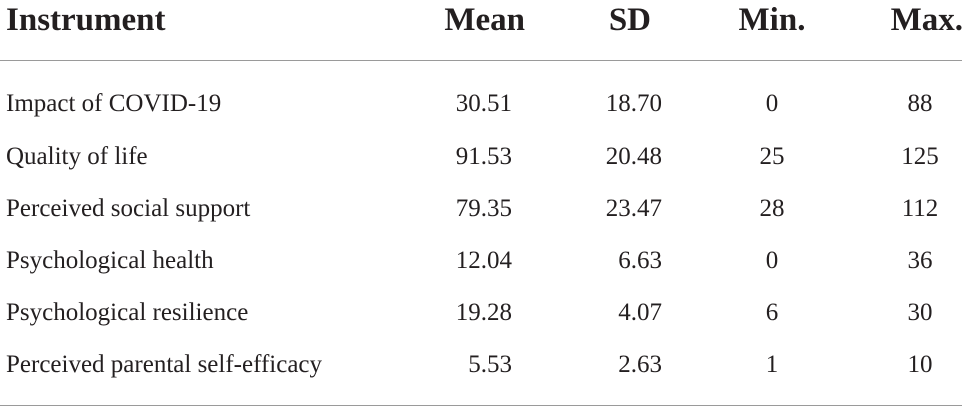  What do you see at coordinates (629, 20) in the screenshot?
I see `header-sd: SD` at bounding box center [629, 20].